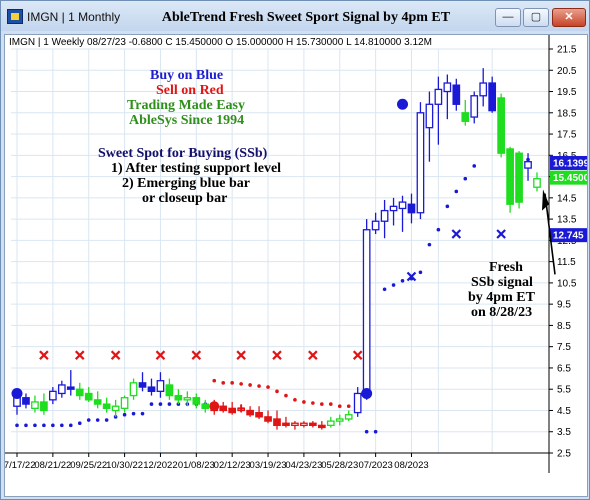 The height and width of the screenshot is (500, 590). I want to click on window-title: IMGN | 1 Monthly, so click(74, 17).